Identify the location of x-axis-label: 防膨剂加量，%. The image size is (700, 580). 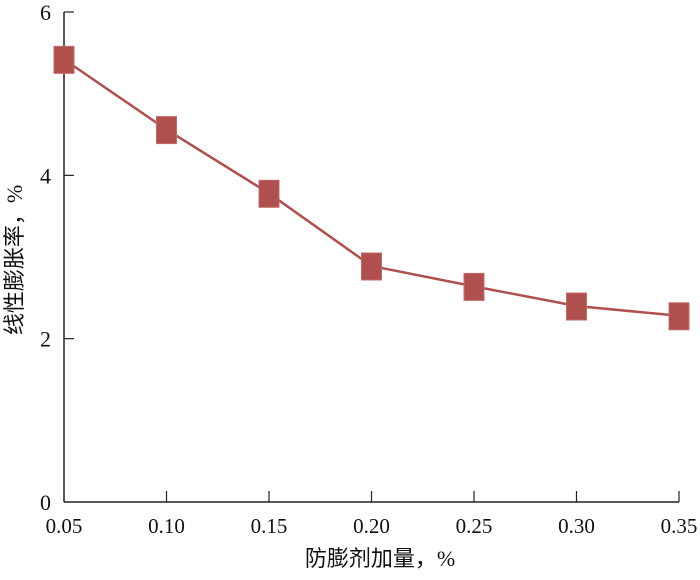
(380, 558).